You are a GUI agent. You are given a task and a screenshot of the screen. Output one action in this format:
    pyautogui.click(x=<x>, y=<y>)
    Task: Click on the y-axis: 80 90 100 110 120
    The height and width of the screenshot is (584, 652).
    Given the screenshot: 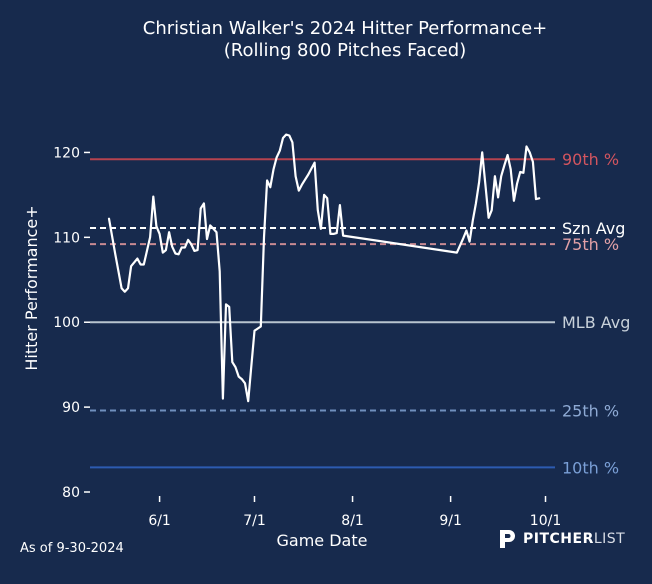 What is the action you would take?
    pyautogui.click(x=71, y=323)
    